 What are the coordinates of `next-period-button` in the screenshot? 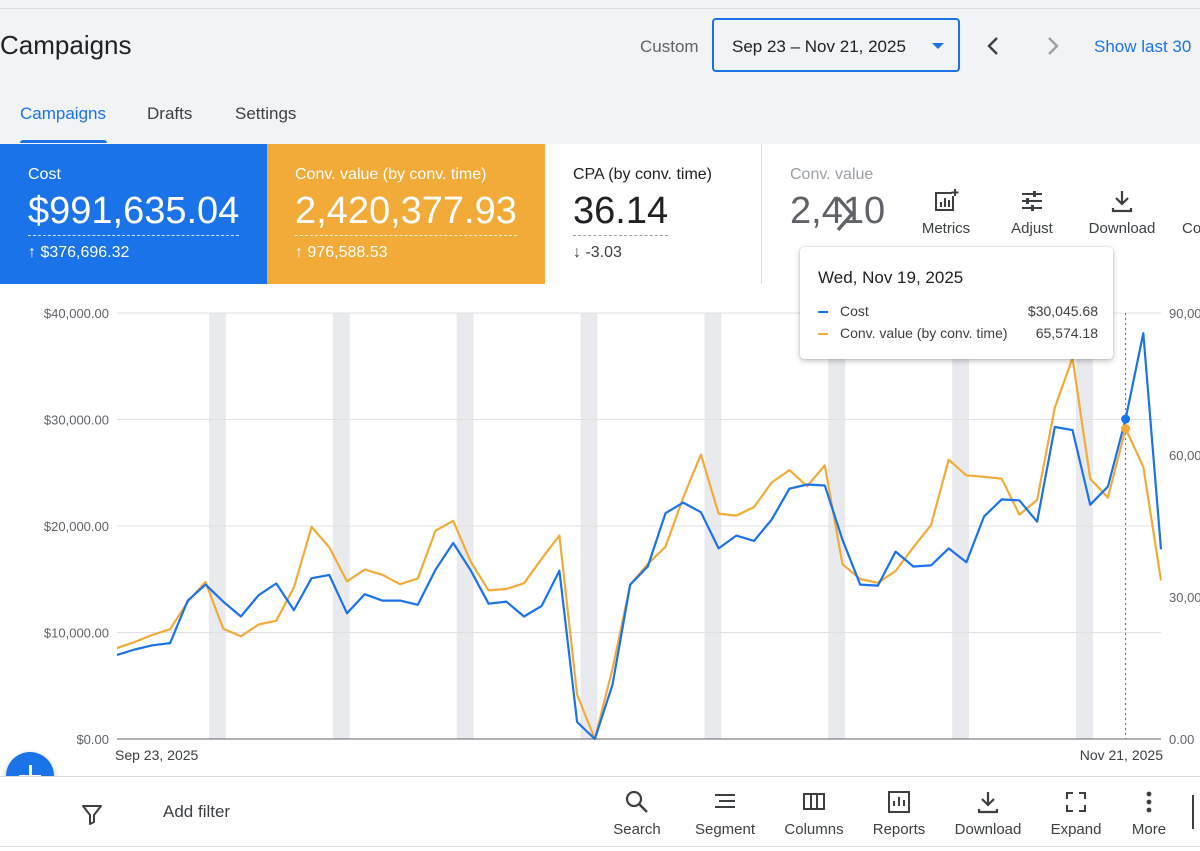 It's located at (1052, 46).